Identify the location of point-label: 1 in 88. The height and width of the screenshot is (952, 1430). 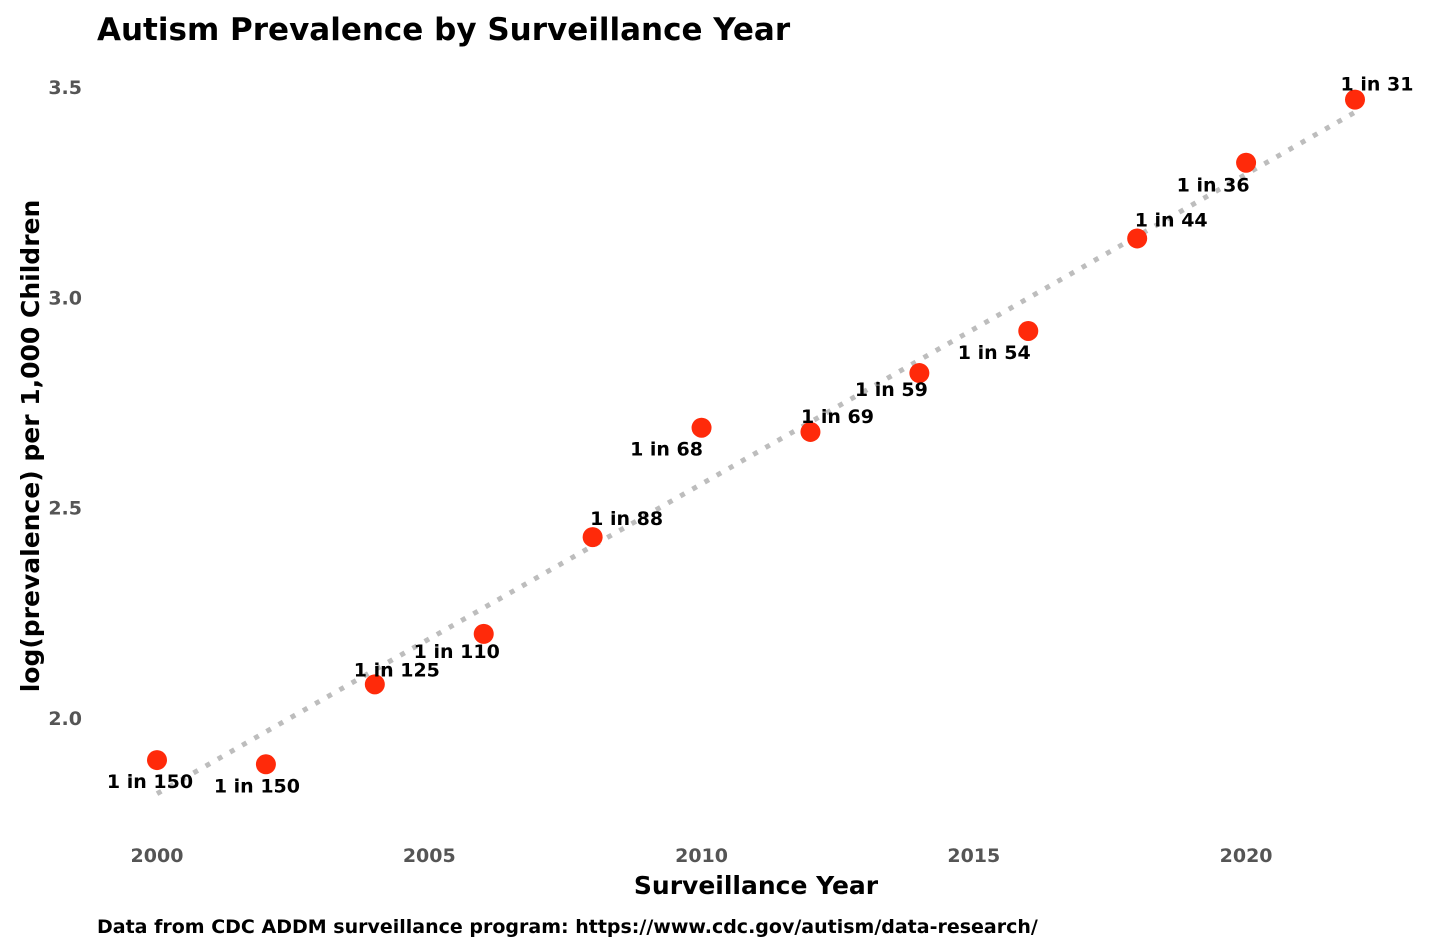
(626, 519).